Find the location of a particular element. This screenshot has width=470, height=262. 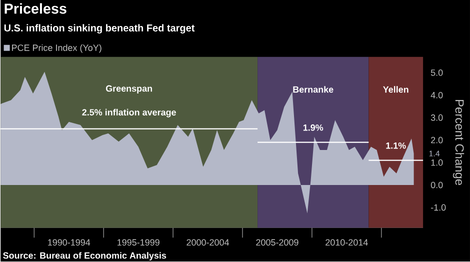

chart-subtitle: U.S. inflation sinking beneath Fed target is located at coordinates (99, 29).